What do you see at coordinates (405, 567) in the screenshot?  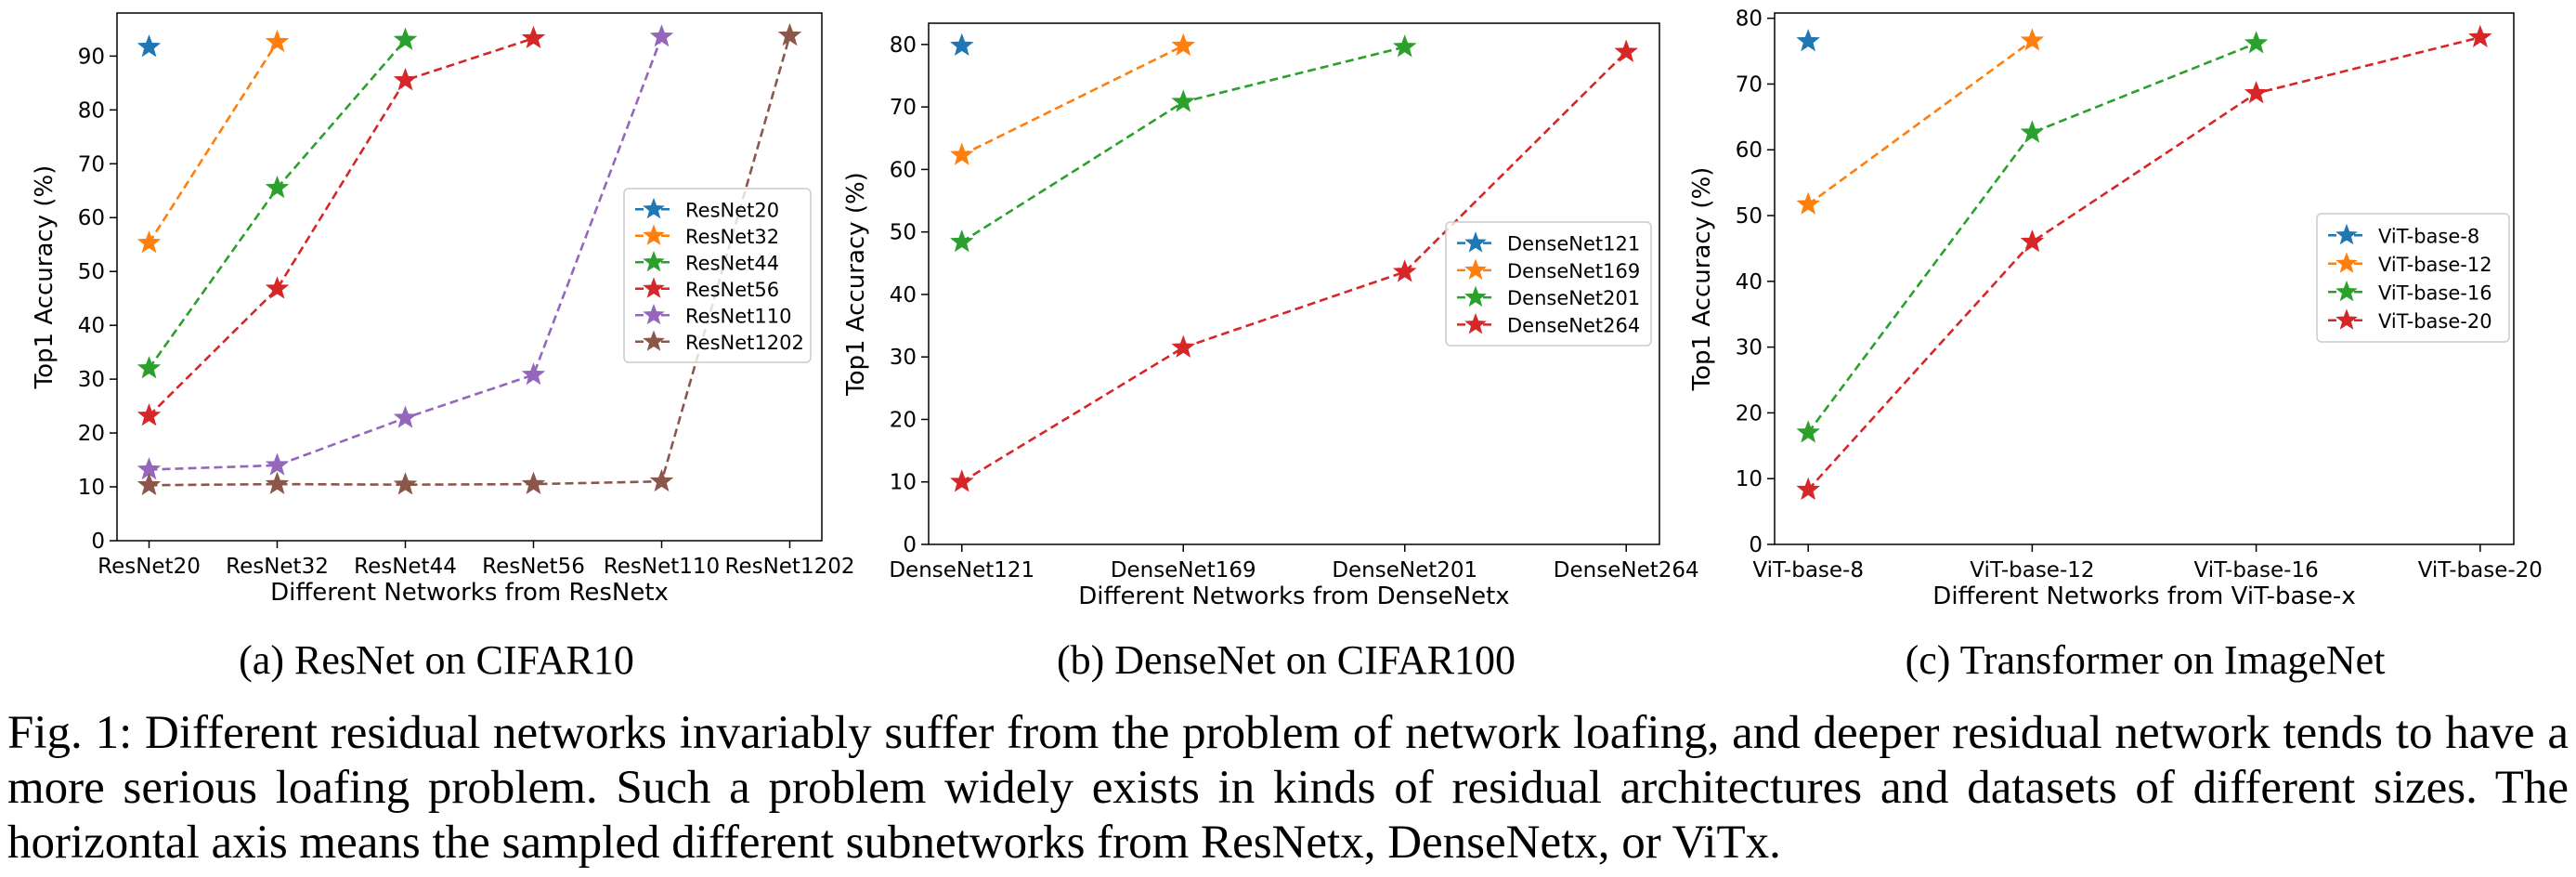 I see `x-tick-label: ResNet44` at bounding box center [405, 567].